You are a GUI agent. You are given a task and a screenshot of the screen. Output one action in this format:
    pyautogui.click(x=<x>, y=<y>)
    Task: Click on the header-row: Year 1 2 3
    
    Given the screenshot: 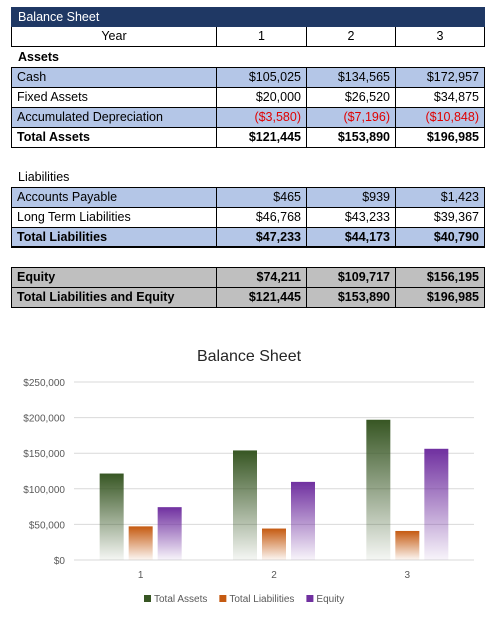 What is the action you would take?
    pyautogui.click(x=248, y=37)
    